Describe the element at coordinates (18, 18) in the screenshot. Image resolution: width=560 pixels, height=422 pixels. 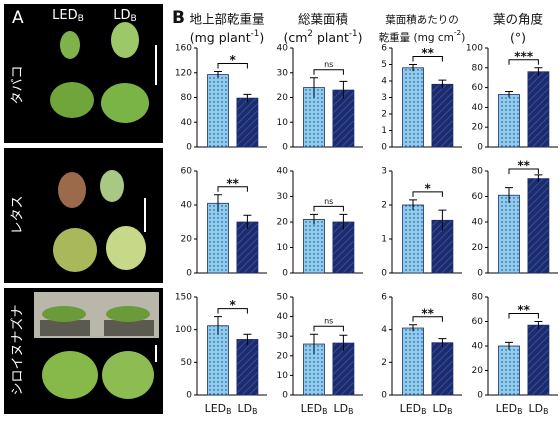
I see `panel-label: A` at that location.